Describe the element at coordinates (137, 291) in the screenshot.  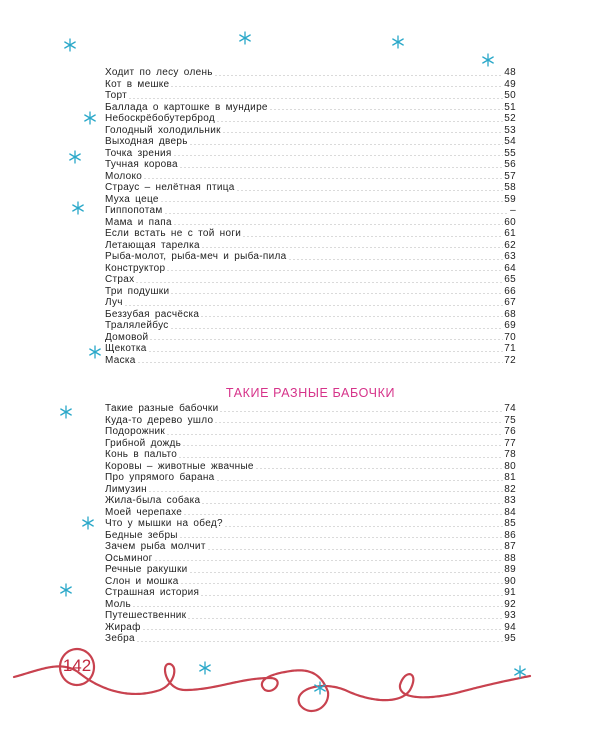
I see `entry-title: Три подушки` at that location.